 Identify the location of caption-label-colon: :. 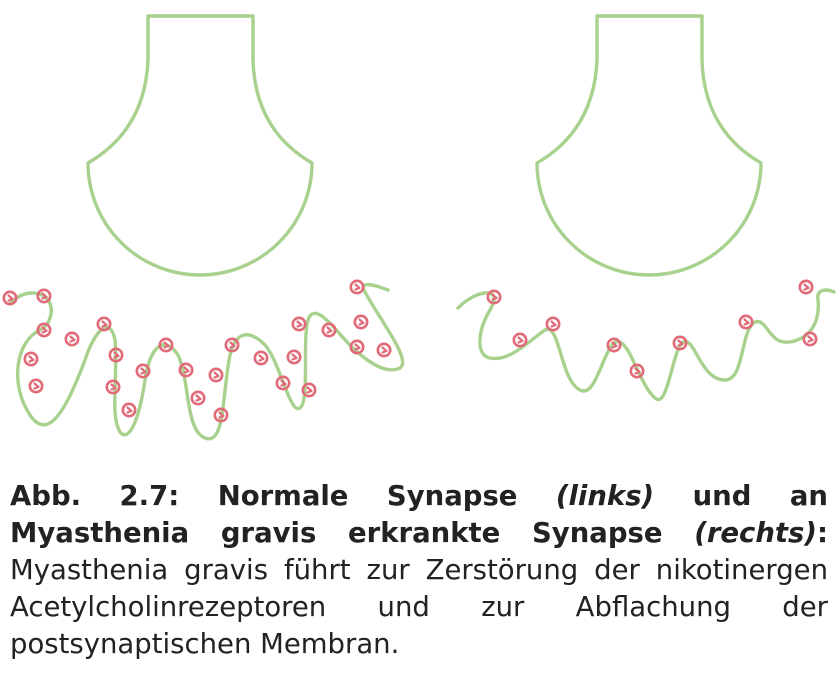
(822, 533).